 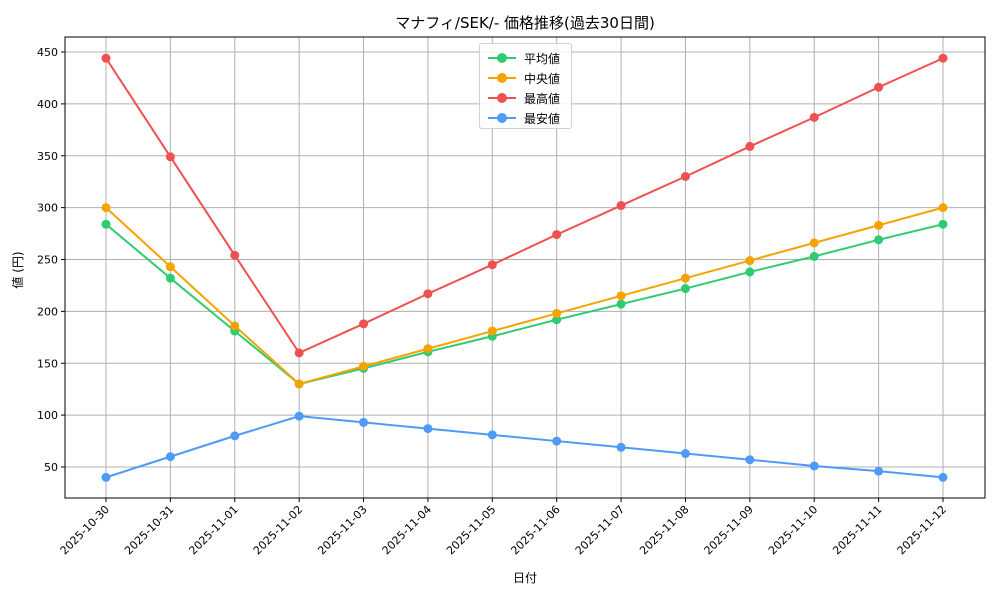 What do you see at coordinates (342, 530) in the screenshot?
I see `x-tick-label: 2025-11-03` at bounding box center [342, 530].